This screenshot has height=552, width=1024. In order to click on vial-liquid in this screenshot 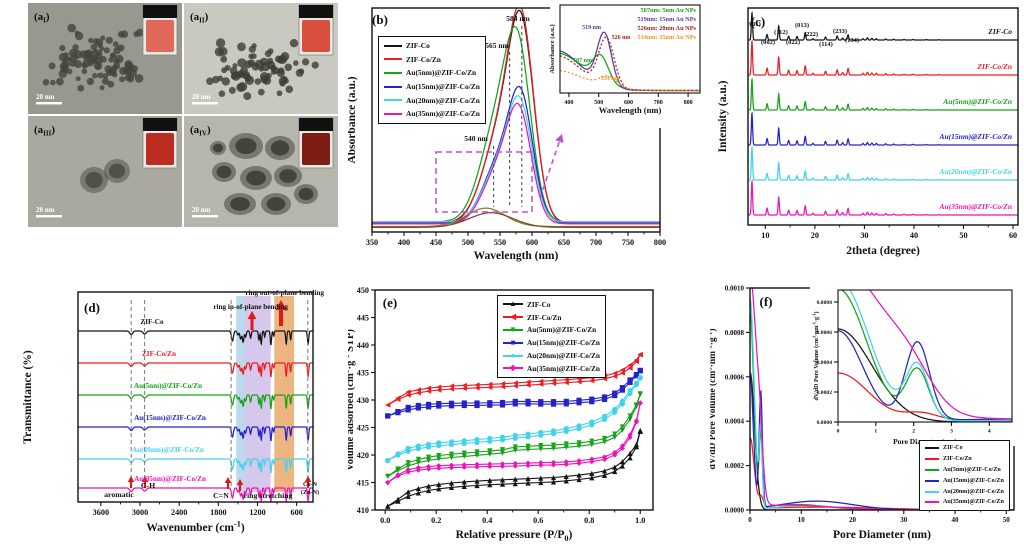, I will do `click(160, 36)`.